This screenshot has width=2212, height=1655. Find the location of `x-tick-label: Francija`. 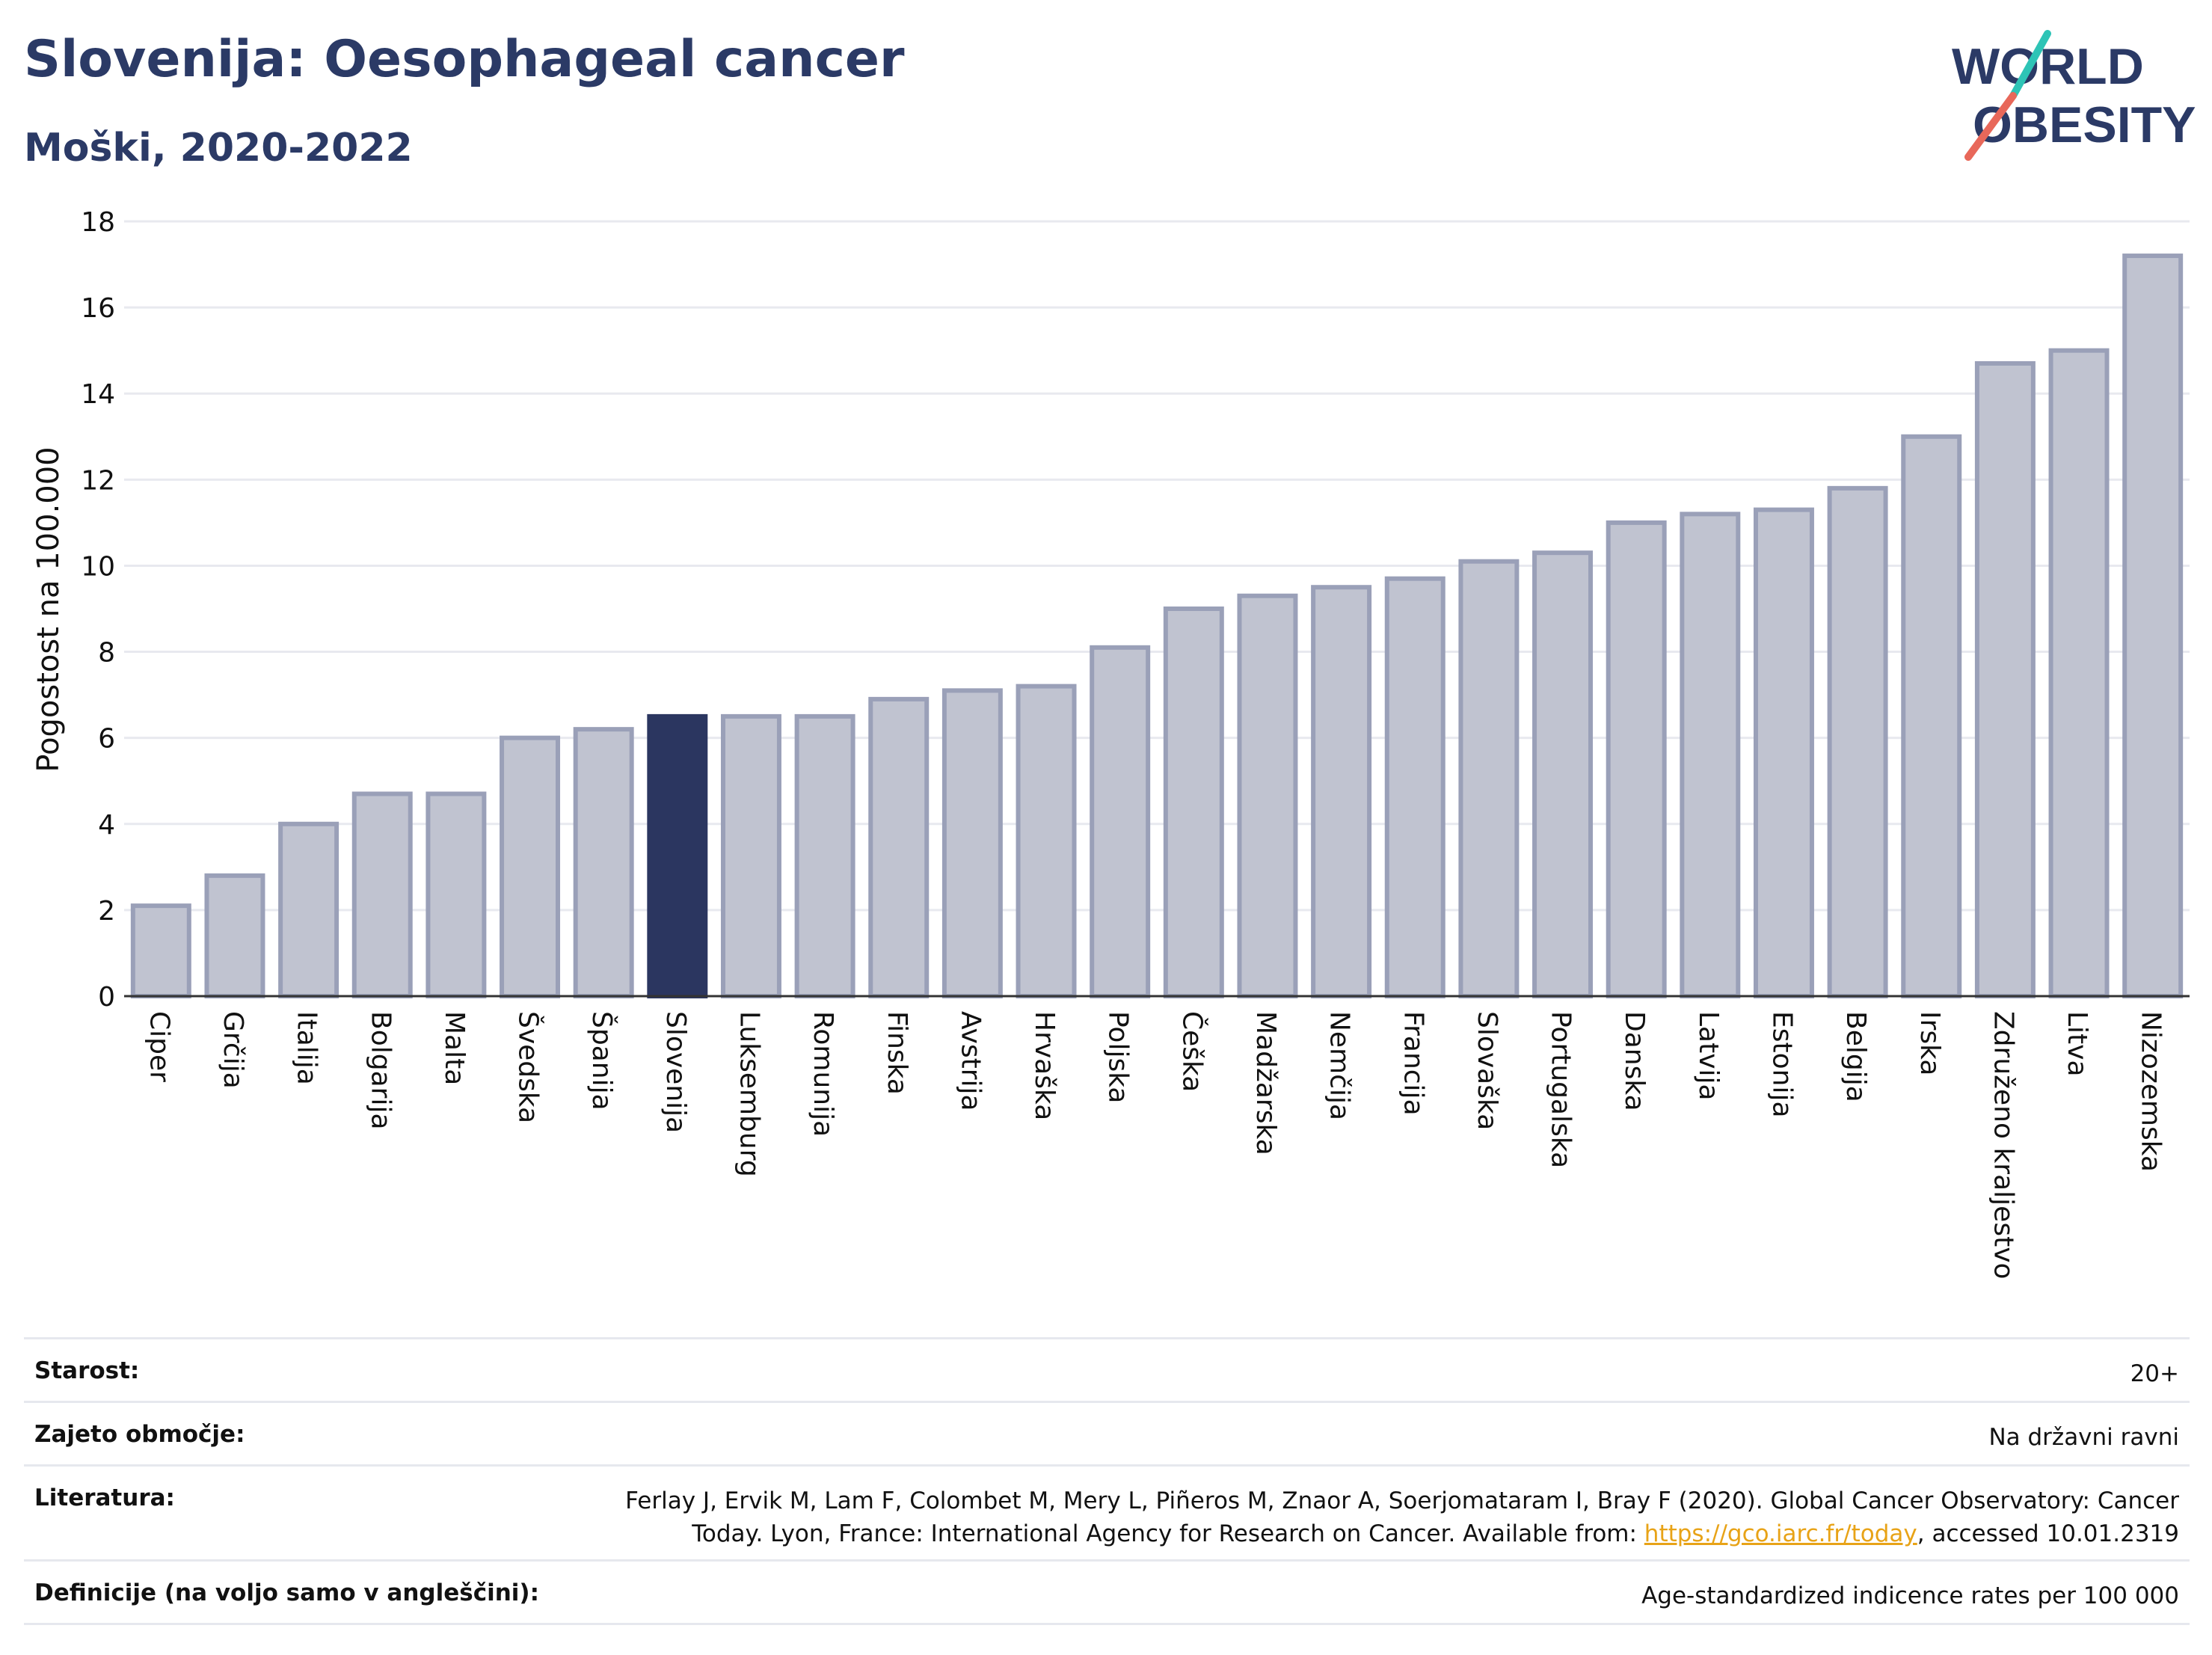

x-tick-label: Francija is located at coordinates (1413, 1063).